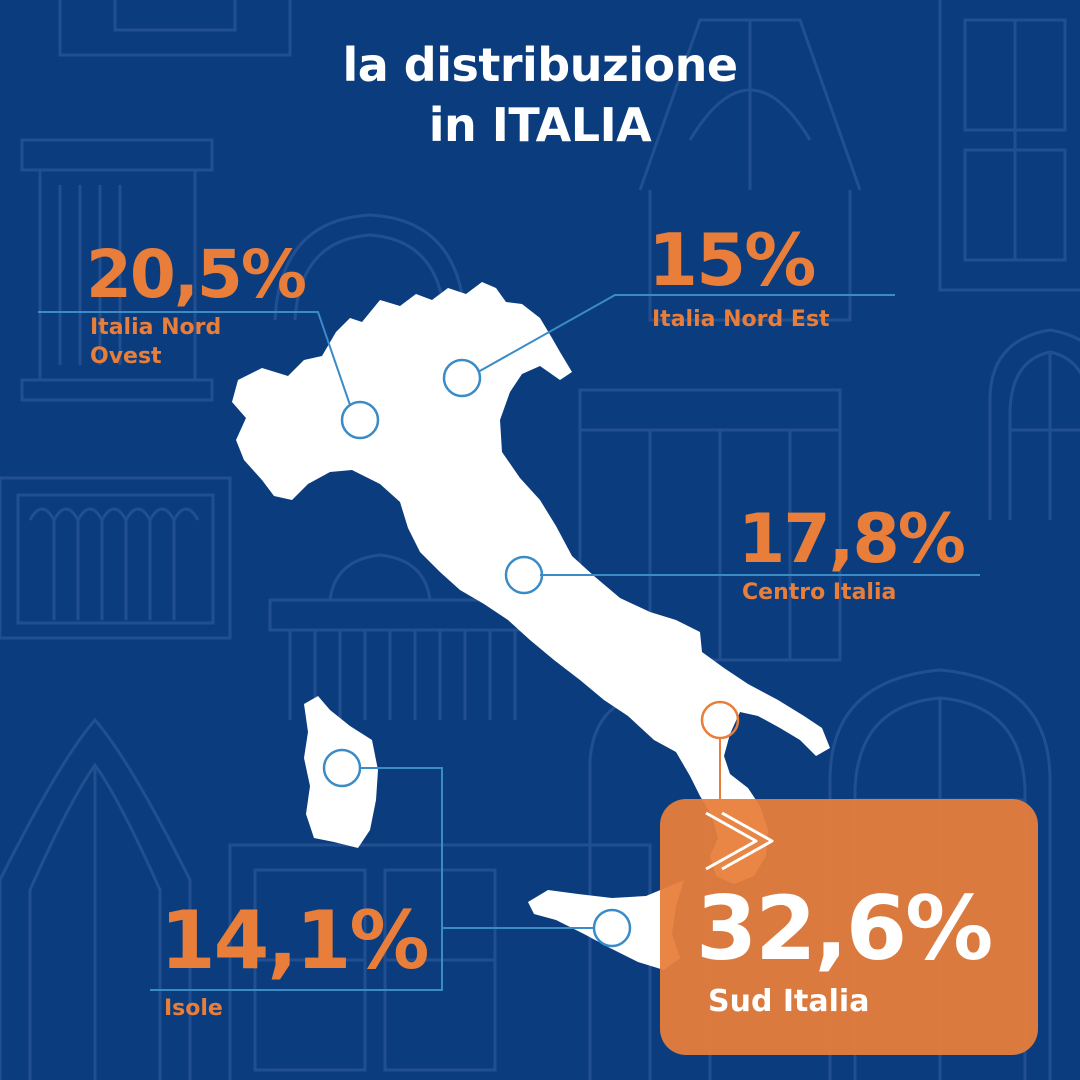 The height and width of the screenshot is (1080, 1080). Describe the element at coordinates (196, 274) in the screenshot. I see `nord-ovest-percent: 20,5%` at that location.